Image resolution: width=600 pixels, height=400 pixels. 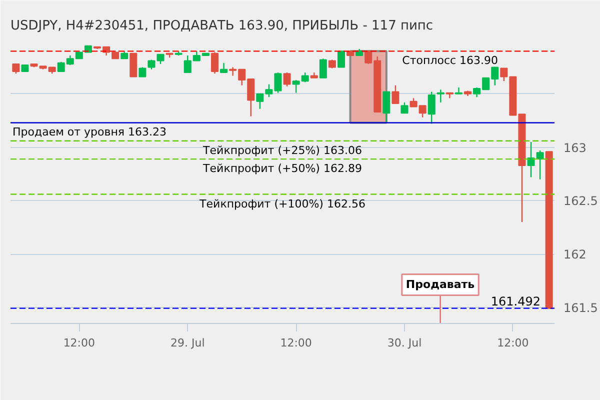 I want to click on chart-title: USDJPY, H4#230451, ПРОДАВАТЬ 163.90, ПРИБЫЛЬ - 117 пипс, so click(x=222, y=26).